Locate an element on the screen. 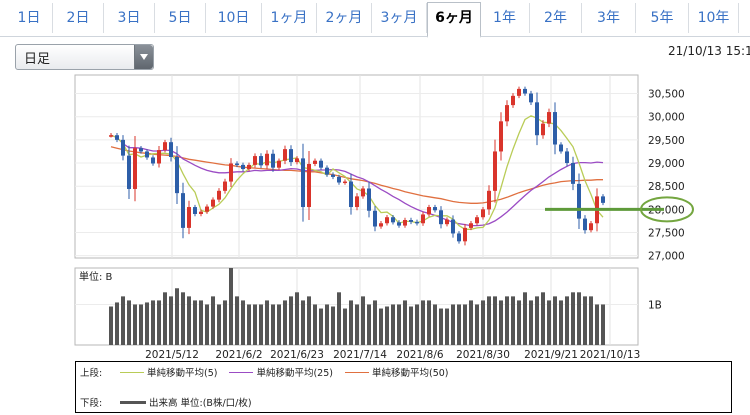  legend-ma50: 単純移動平均(50) is located at coordinates (396, 372).